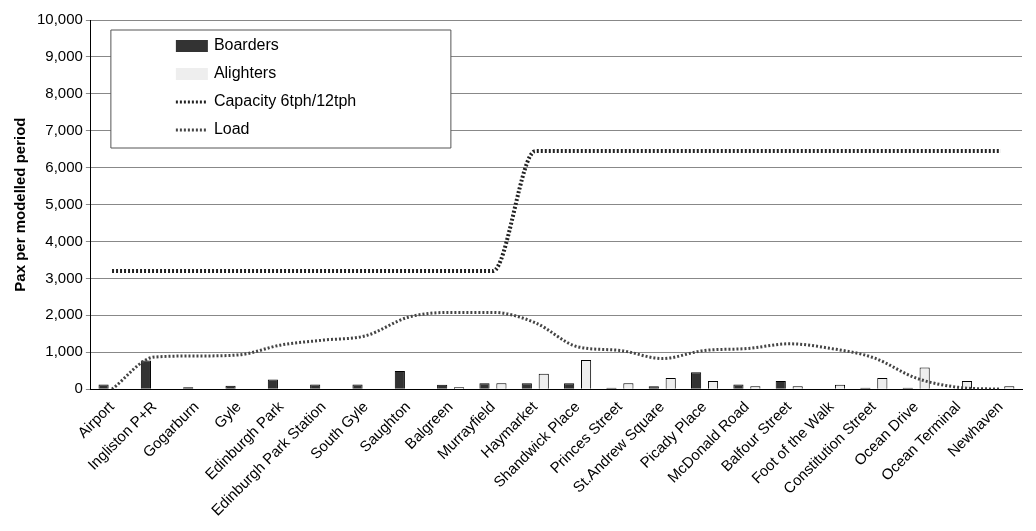 This screenshot has height=531, width=1036. What do you see at coordinates (64, 129) in the screenshot?
I see `y-tick-label: 7,000` at bounding box center [64, 129].